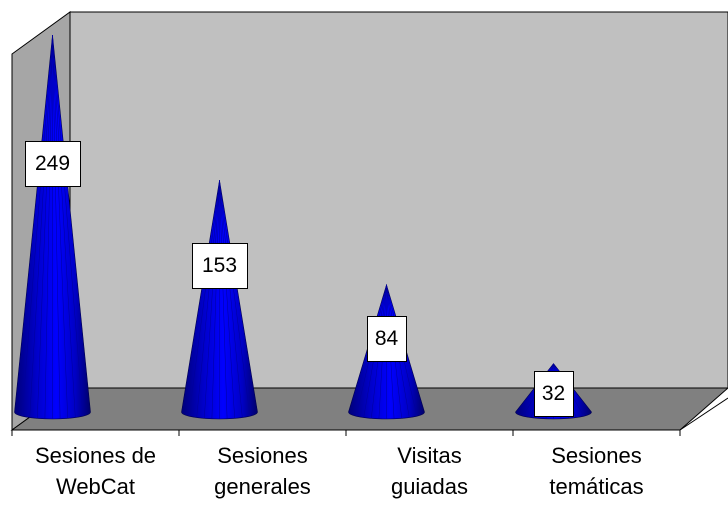 The width and height of the screenshot is (728, 507). I want to click on category-label: Sesiones generales, so click(262, 471).